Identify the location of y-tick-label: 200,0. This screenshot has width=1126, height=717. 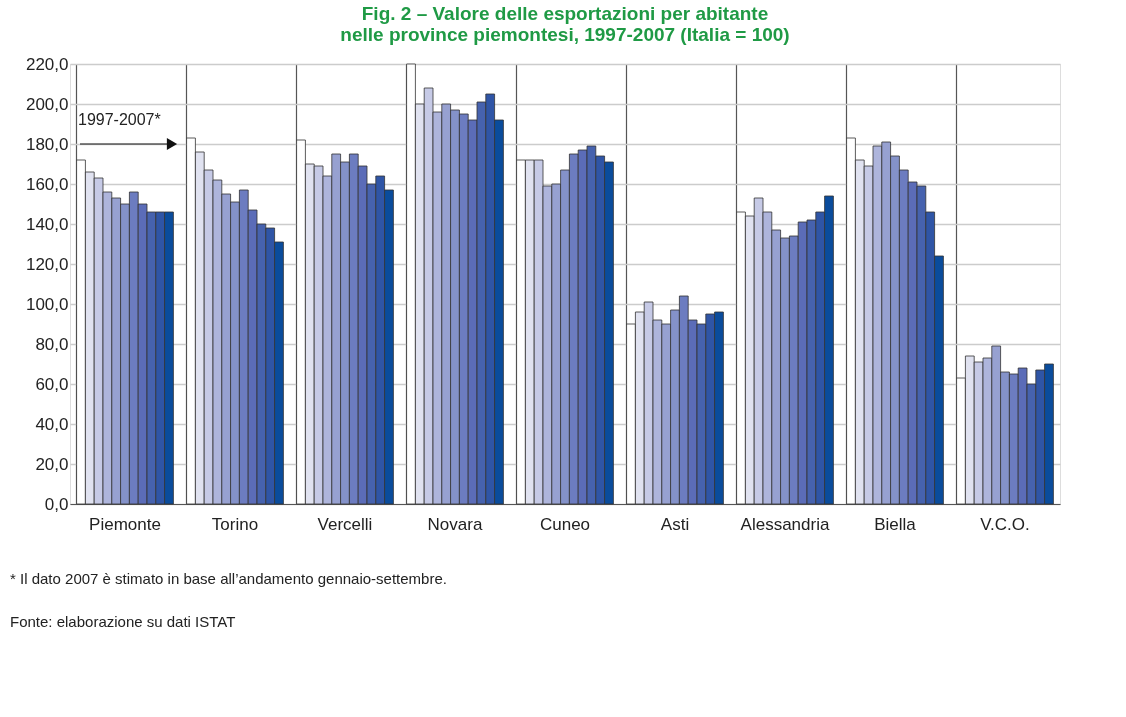
(47, 104).